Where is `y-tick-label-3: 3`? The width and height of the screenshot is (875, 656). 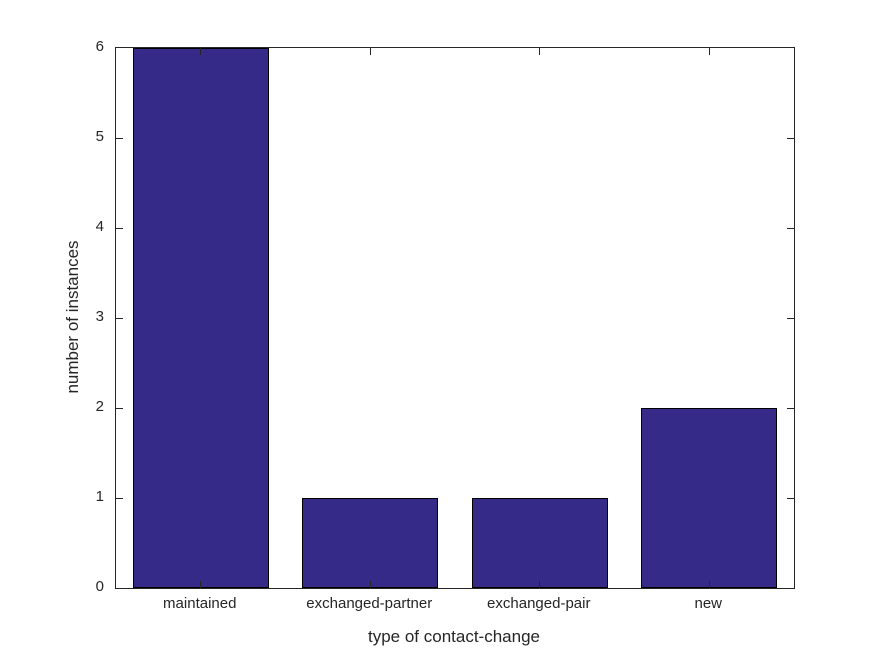 y-tick-label-3: 3 is located at coordinates (99, 316).